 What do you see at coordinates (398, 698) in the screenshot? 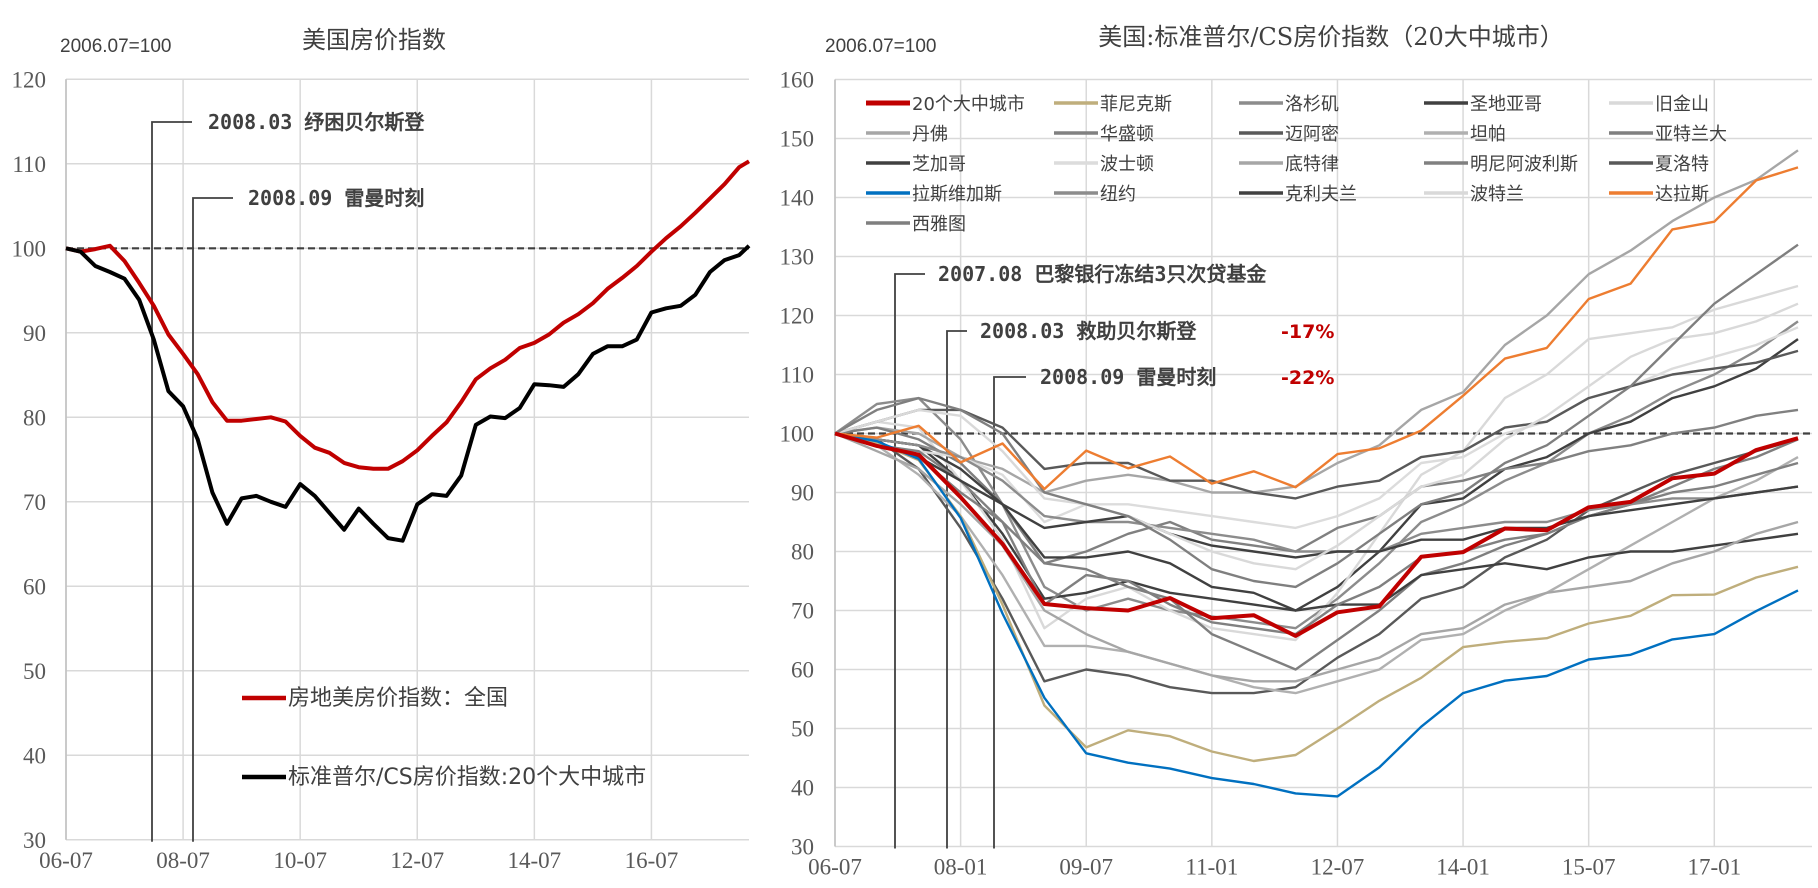
I see `legend-label: 房地美房价指数：全国` at bounding box center [398, 698].